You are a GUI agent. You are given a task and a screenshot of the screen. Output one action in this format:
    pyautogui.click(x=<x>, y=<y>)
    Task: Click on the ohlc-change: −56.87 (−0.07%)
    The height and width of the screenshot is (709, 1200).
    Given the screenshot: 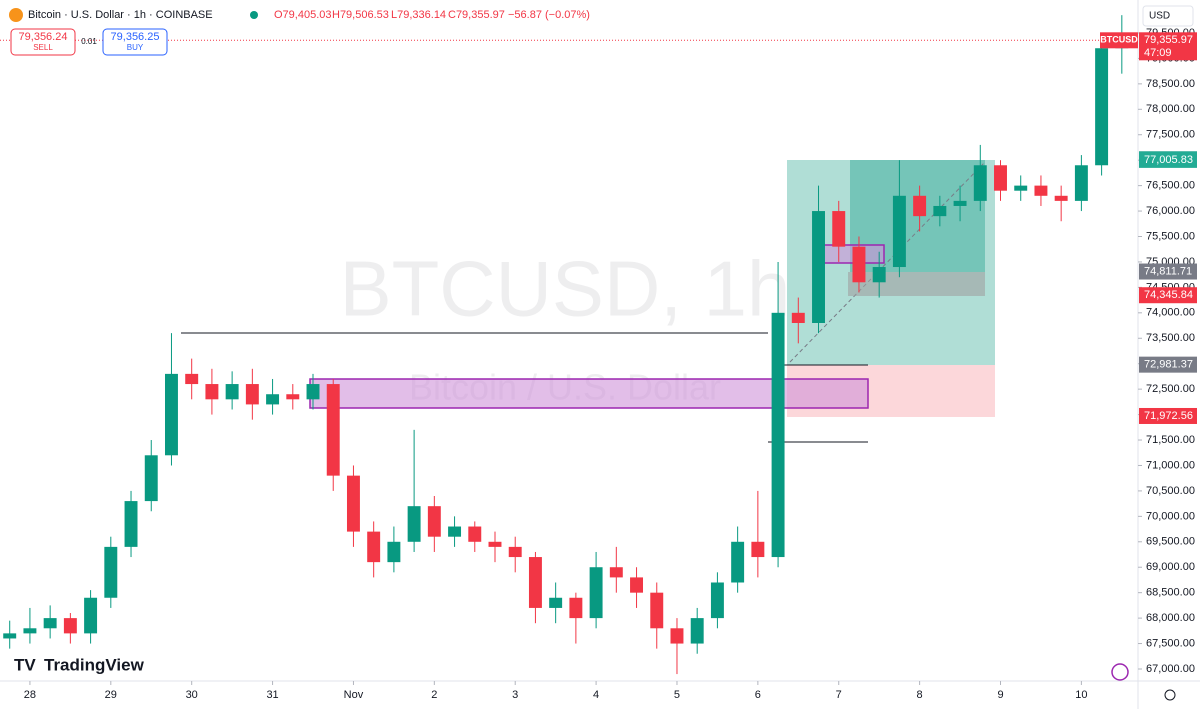 What is the action you would take?
    pyautogui.click(x=549, y=15)
    